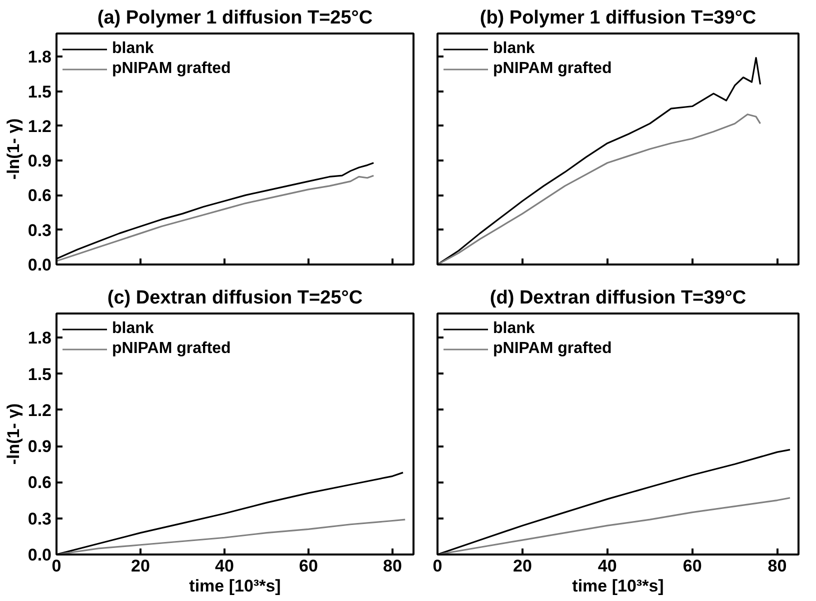 The height and width of the screenshot is (601, 816). I want to click on chart-title: (d) Dextran diffusion T=39°C, so click(618, 298).